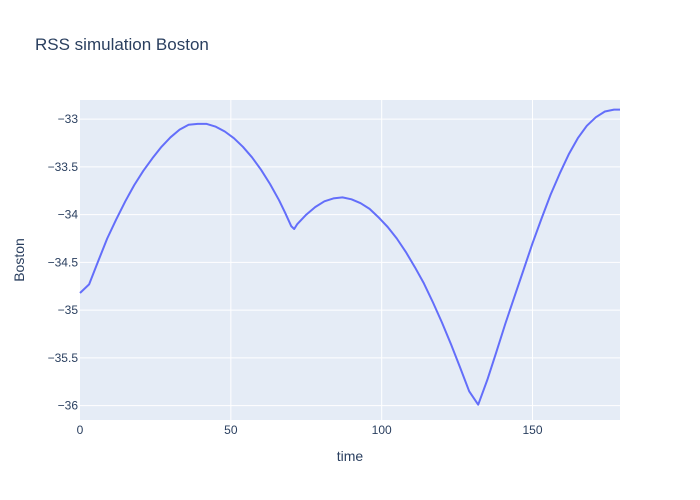  What do you see at coordinates (63, 358) in the screenshot?
I see `y-tick-label: −35.5` at bounding box center [63, 358].